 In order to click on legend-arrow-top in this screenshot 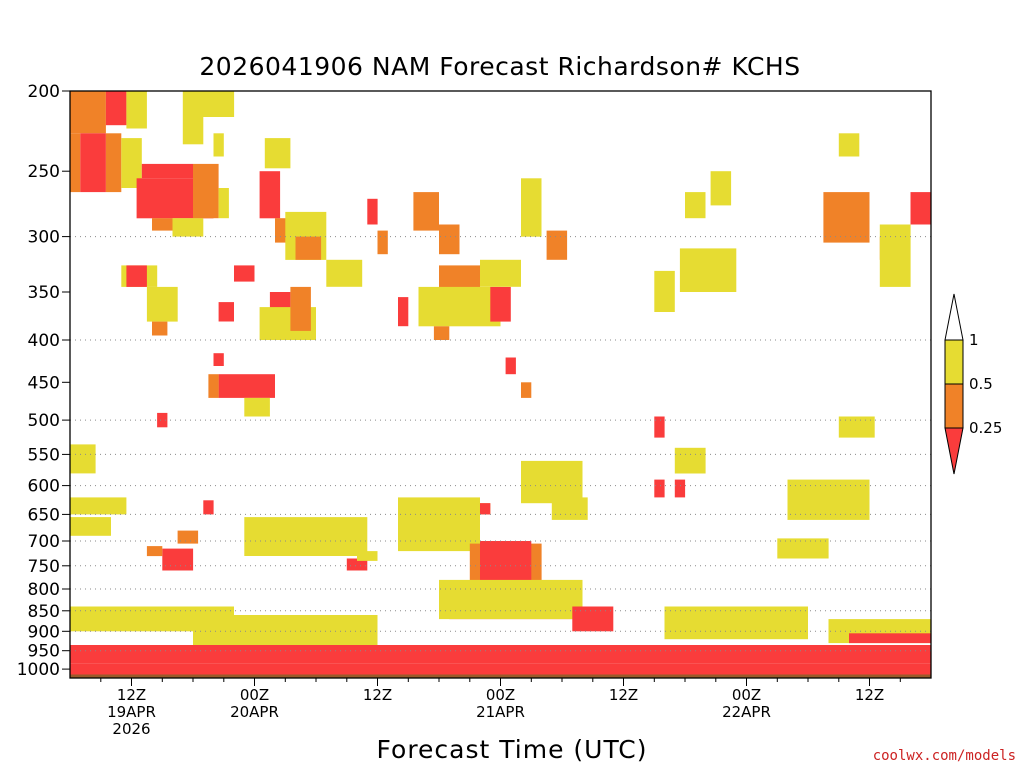, I will do `click(954, 317)`.